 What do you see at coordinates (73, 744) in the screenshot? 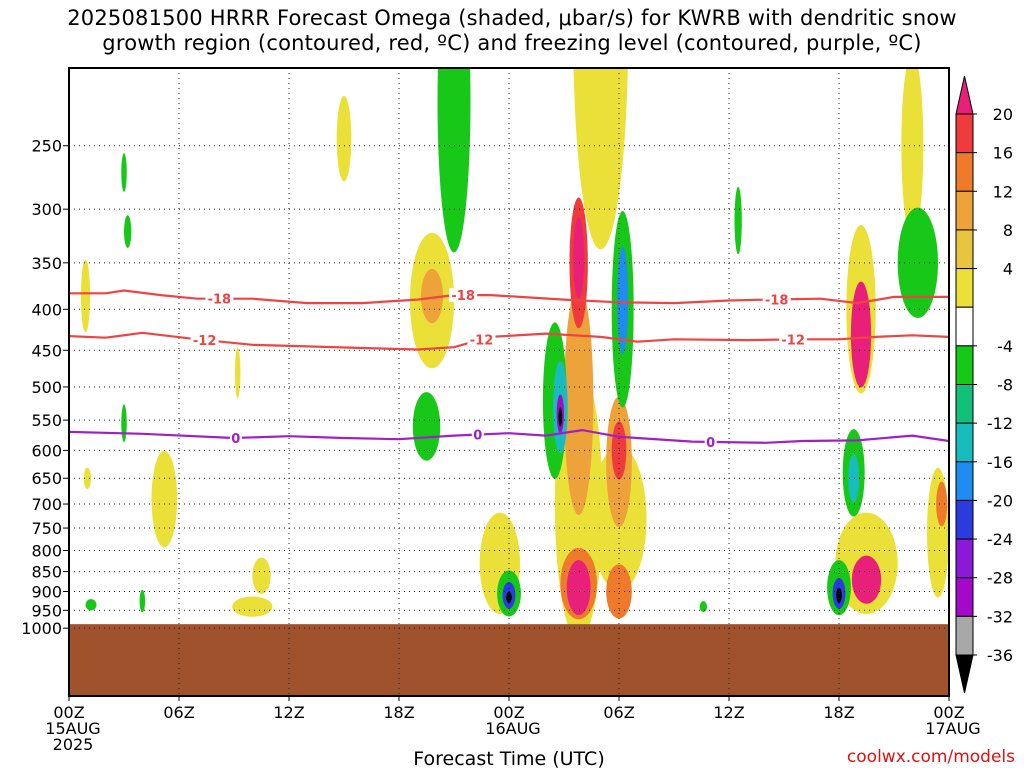
I see `x-tick-label: 2025` at bounding box center [73, 744].